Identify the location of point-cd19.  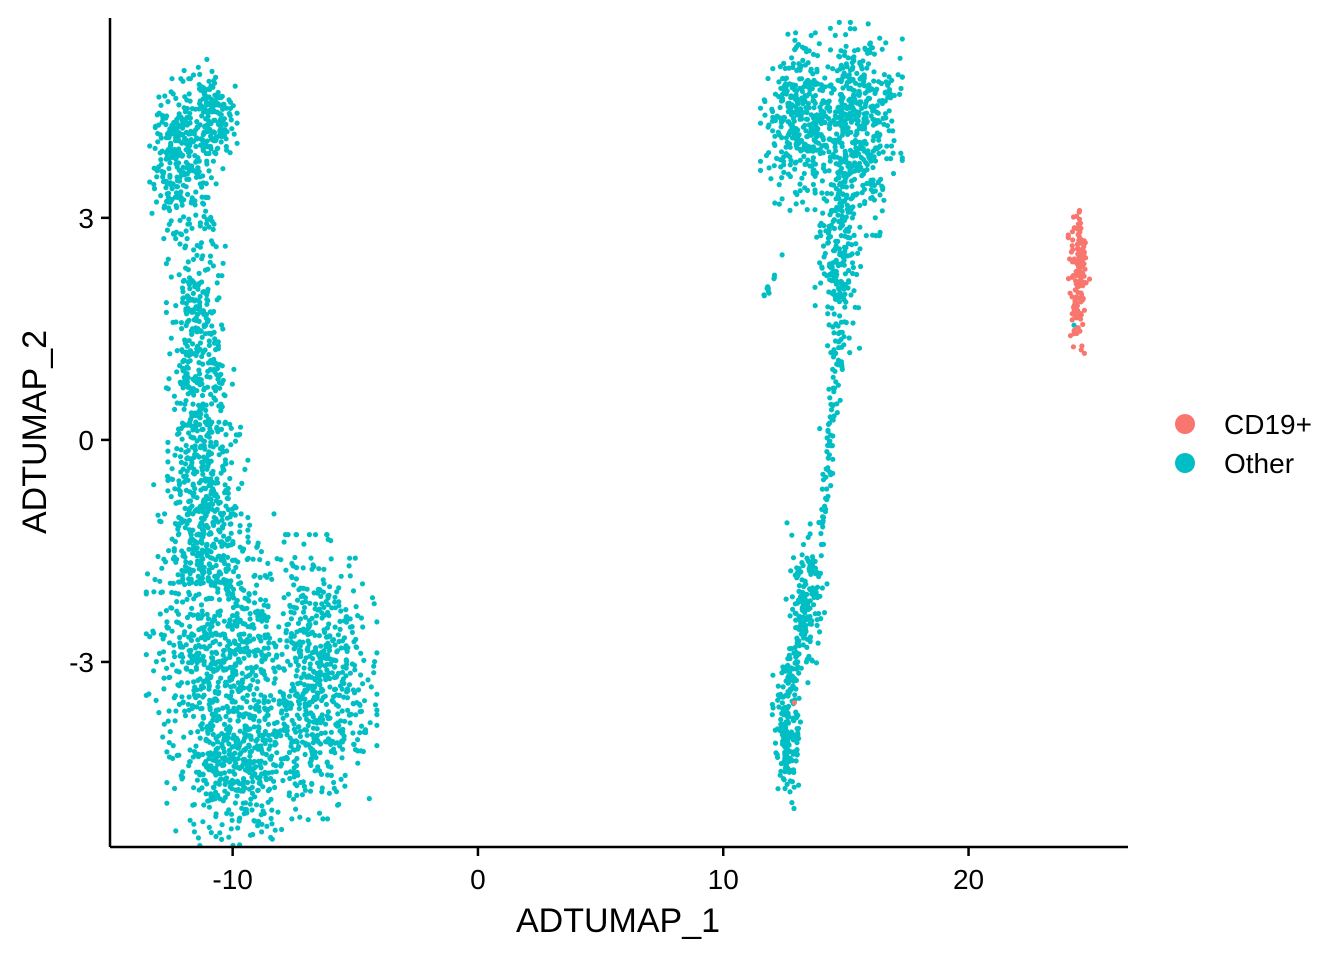
(1081, 293).